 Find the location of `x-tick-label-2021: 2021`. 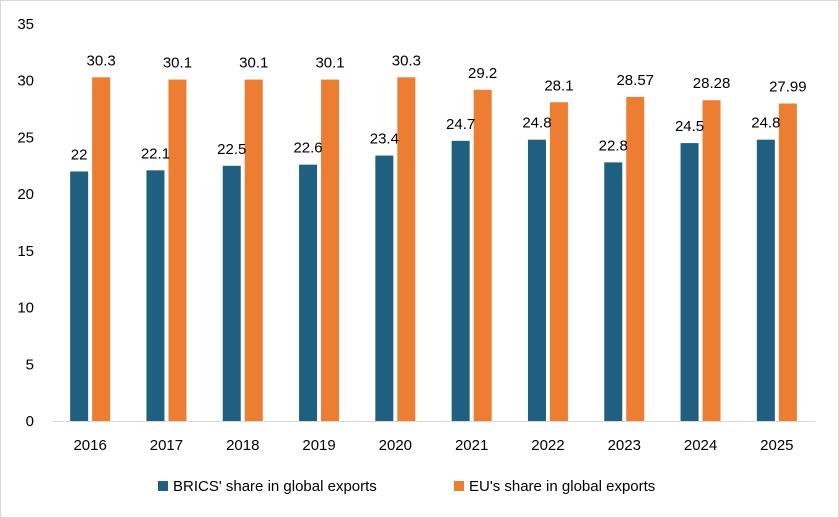

x-tick-label-2021: 2021 is located at coordinates (471, 445).